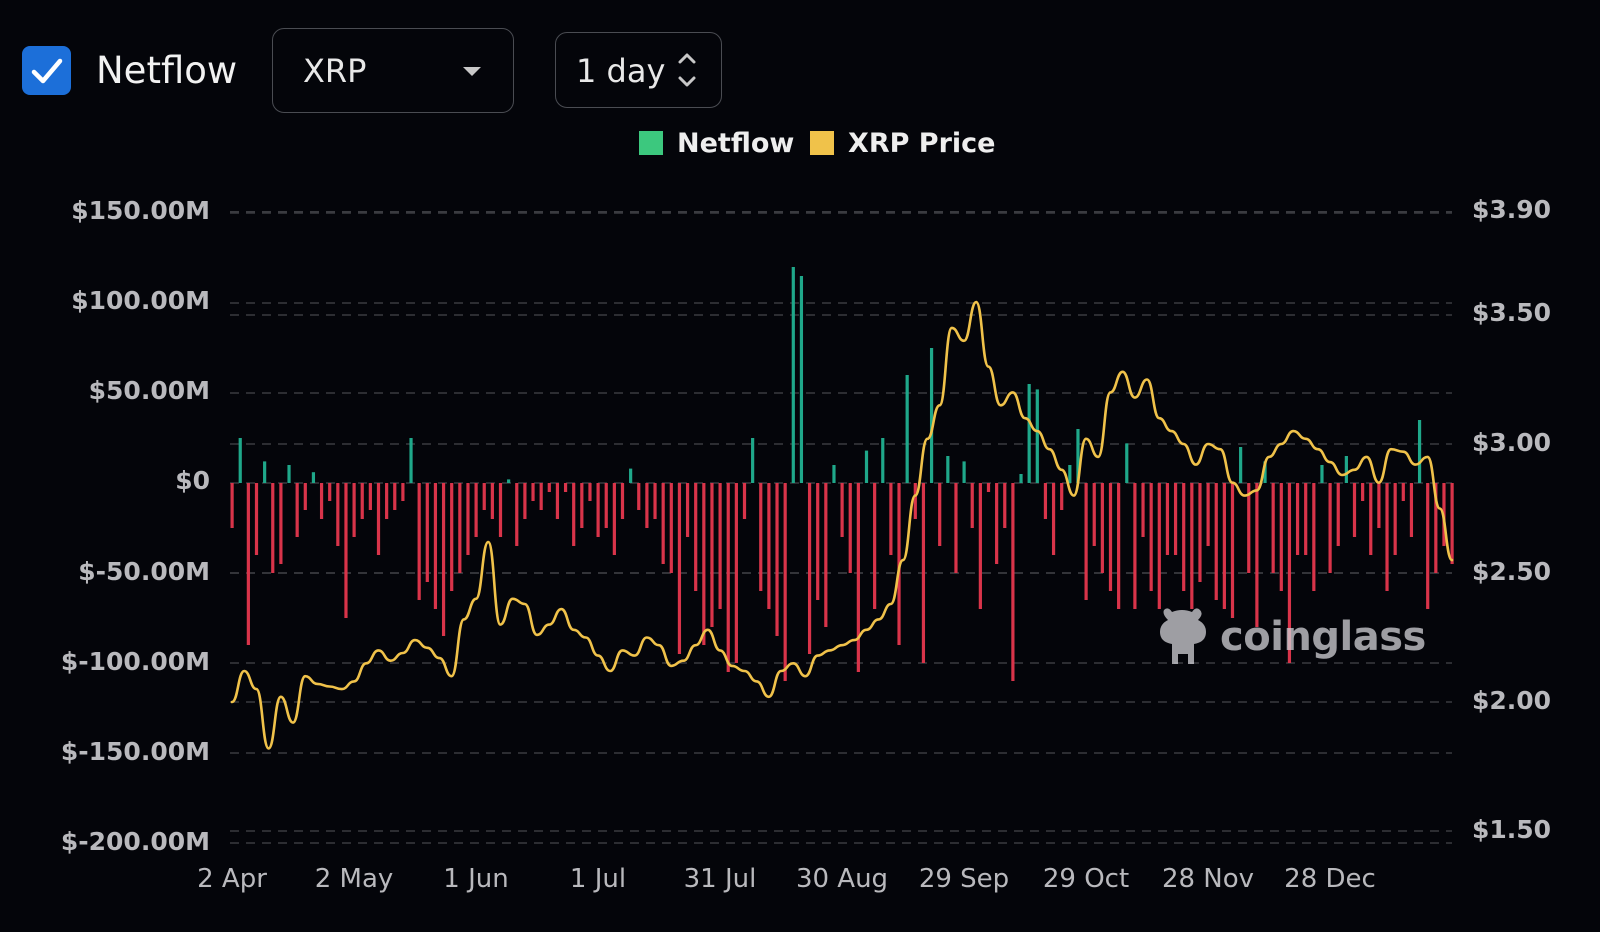 Image resolution: width=1600 pixels, height=932 pixels. Describe the element at coordinates (354, 879) in the screenshot. I see `x-tick: 2 May` at that location.